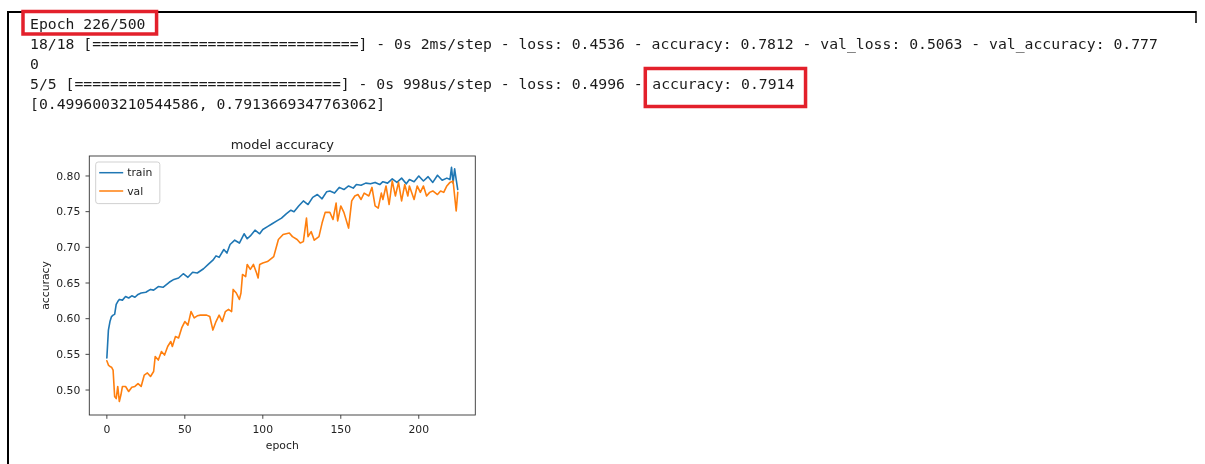 The image size is (1205, 464). I want to click on text: 18/18 [==============================] - 0s 2ms/step - loss: 0.4536 - accuracy: 0.7812 - val_loss: 0.5063 - val_accuracy: 0.777, so click(594, 43).